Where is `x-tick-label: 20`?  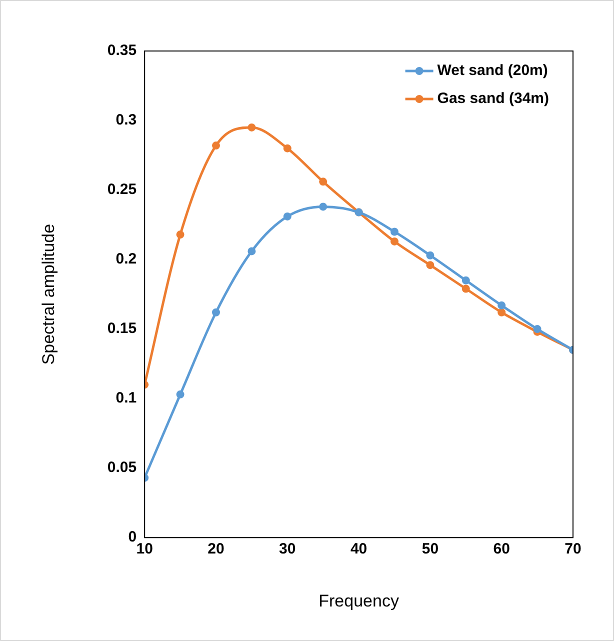 x-tick-label: 20 is located at coordinates (216, 549).